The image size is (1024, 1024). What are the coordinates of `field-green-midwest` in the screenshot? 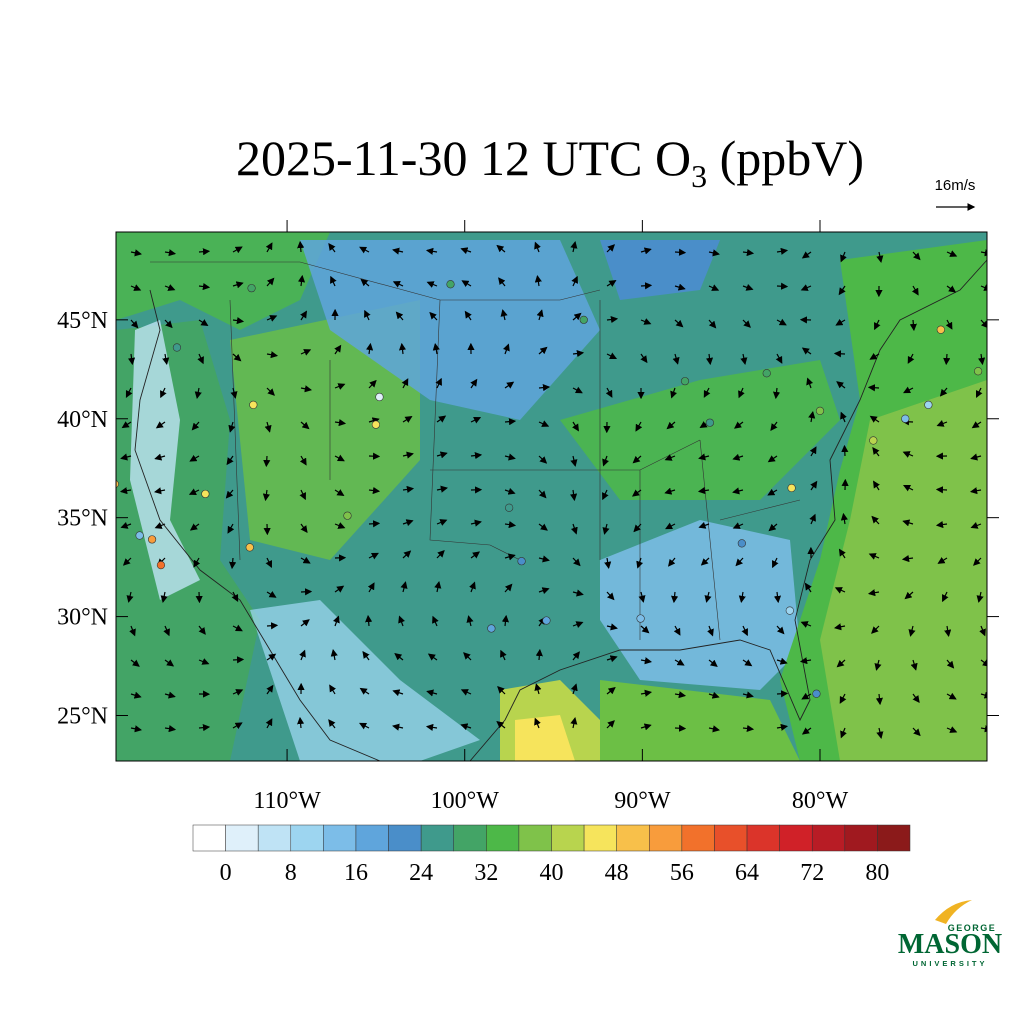 It's located at (700, 430).